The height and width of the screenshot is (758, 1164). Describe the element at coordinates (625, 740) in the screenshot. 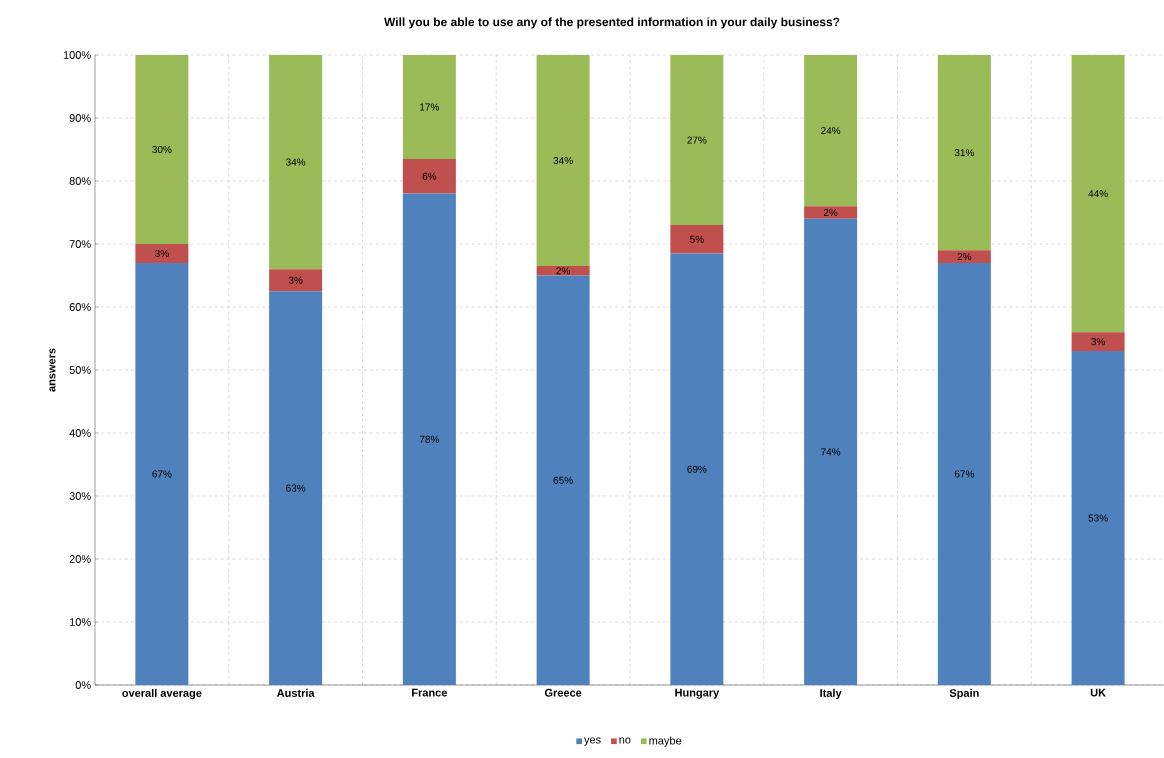

I see `legend-label: no` at that location.